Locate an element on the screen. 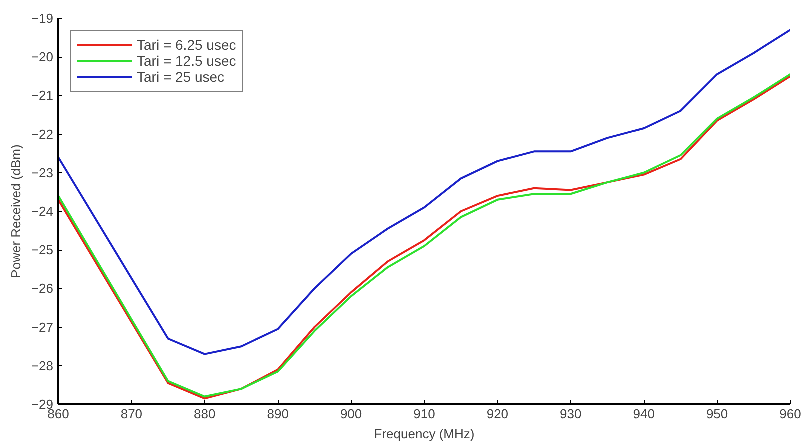 This screenshot has width=806, height=444. legend-label: Tari = 6.25 usec is located at coordinates (186, 45).